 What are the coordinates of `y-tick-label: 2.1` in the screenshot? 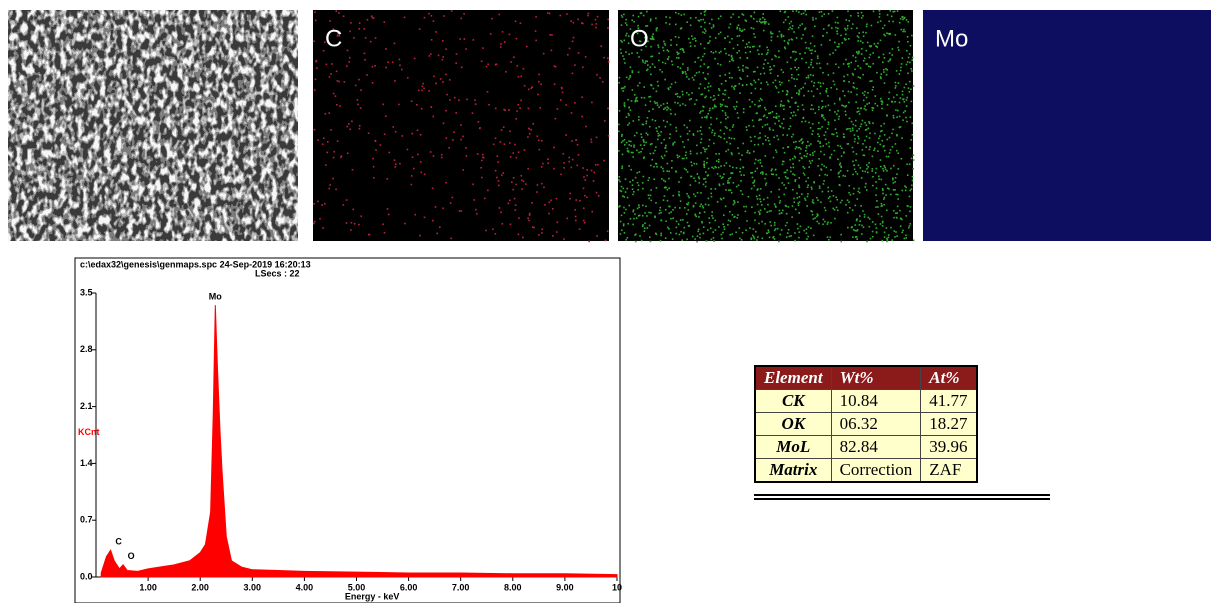 It's located at (86, 406).